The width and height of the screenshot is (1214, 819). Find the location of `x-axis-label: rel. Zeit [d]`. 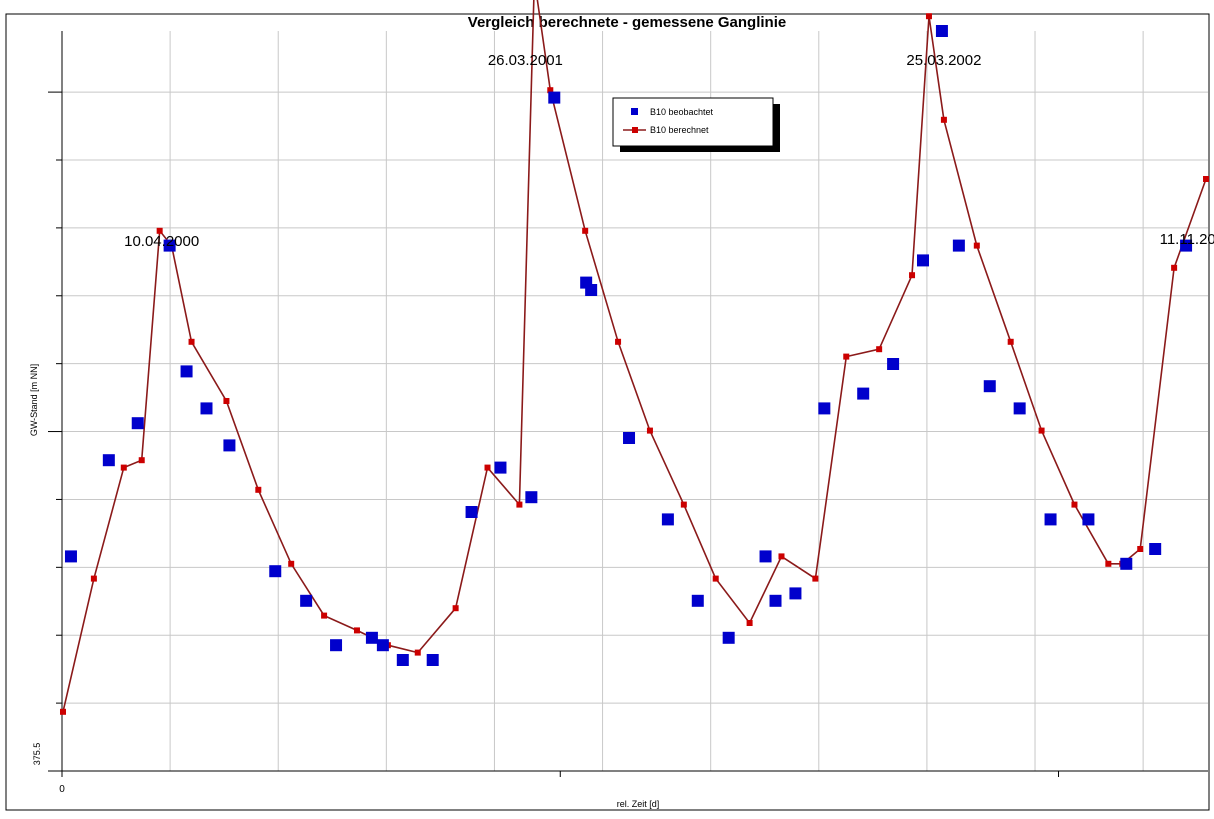

x-axis-label: rel. Zeit [d] is located at coordinates (638, 804).